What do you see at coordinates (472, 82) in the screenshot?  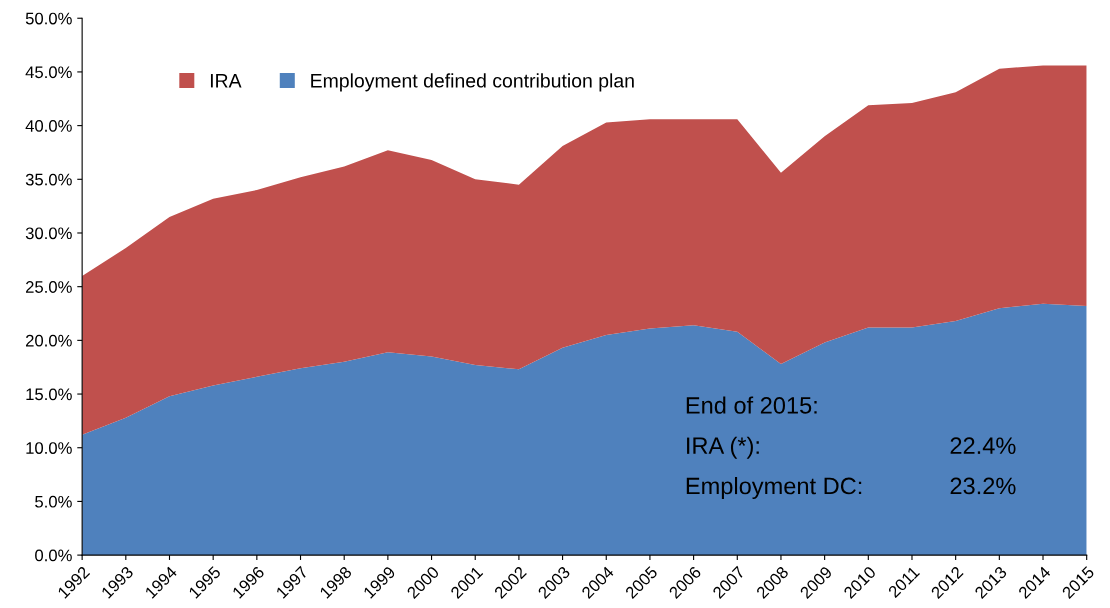 I see `legend-label: Employment defined contribution plan` at bounding box center [472, 82].